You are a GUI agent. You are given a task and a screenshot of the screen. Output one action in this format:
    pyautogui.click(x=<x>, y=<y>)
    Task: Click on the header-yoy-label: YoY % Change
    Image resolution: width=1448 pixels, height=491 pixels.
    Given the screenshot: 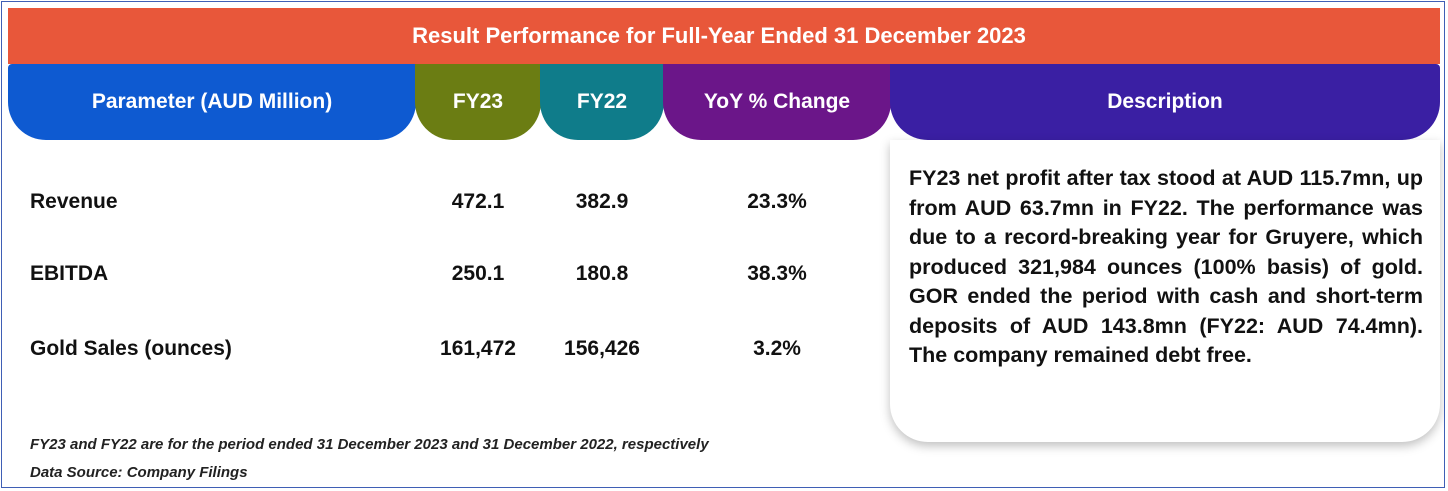 What is the action you would take?
    pyautogui.click(x=777, y=101)
    